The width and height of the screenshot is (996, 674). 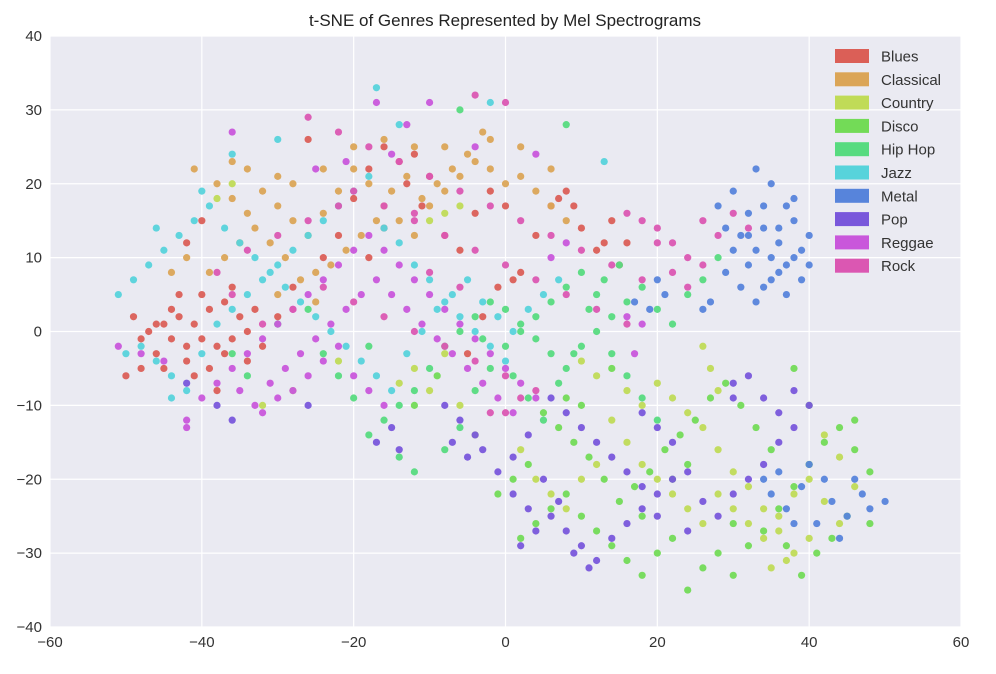 What do you see at coordinates (899, 196) in the screenshot?
I see `legend-label-metal: Metal` at bounding box center [899, 196].